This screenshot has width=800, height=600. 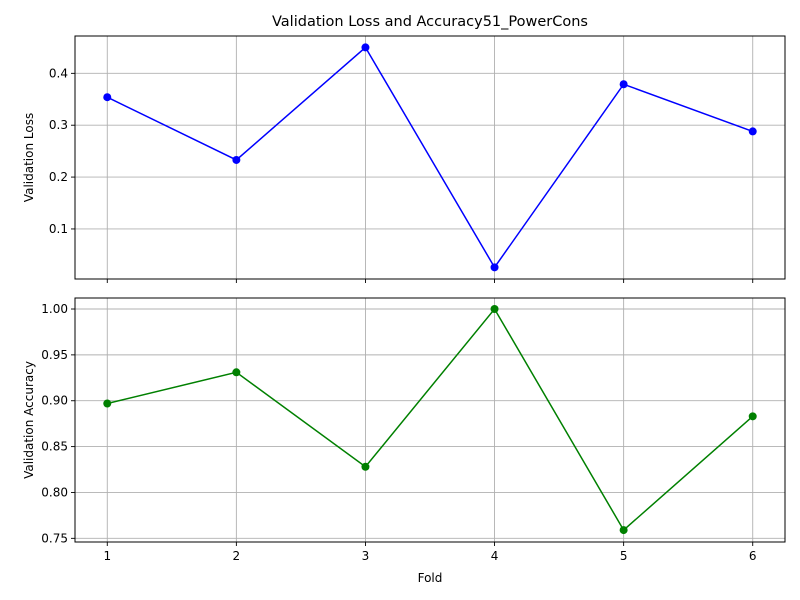 What do you see at coordinates (366, 556) in the screenshot?
I see `x-tick-label: 3` at bounding box center [366, 556].